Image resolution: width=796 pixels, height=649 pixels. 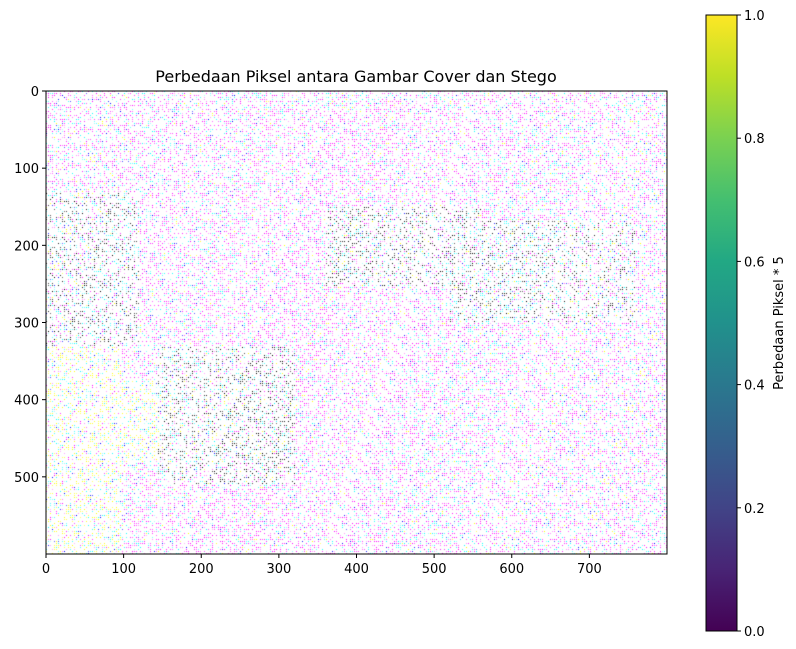 I want to click on colorbar-label: Perbedaan Piksel * 5, so click(x=779, y=323).